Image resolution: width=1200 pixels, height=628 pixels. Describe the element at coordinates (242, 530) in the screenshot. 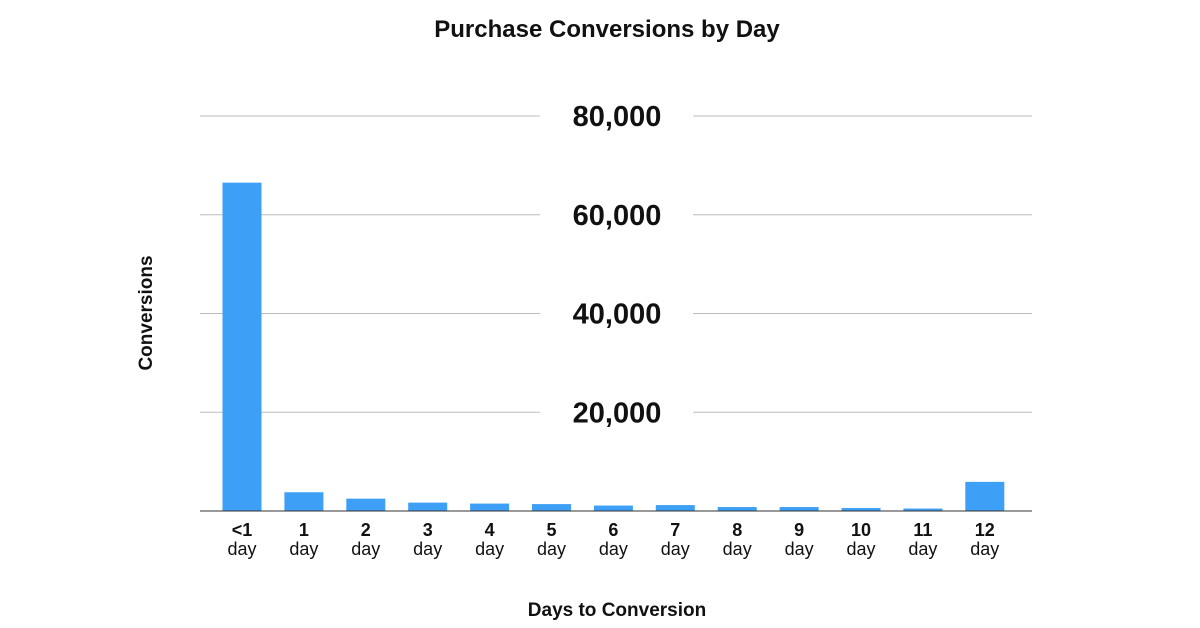

I see `x-tick-number: <1` at that location.